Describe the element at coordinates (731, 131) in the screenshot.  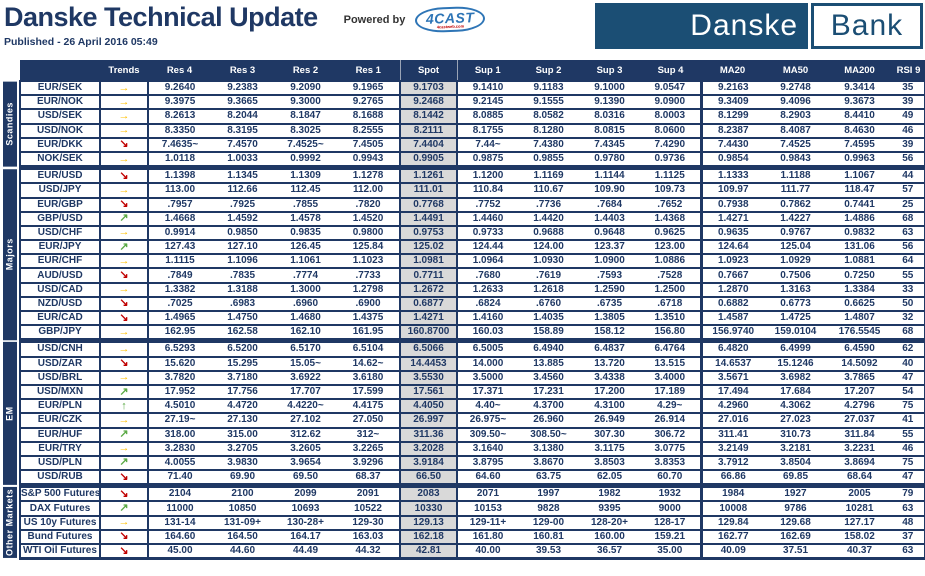
I see `ma20-cell: 8.2387` at that location.